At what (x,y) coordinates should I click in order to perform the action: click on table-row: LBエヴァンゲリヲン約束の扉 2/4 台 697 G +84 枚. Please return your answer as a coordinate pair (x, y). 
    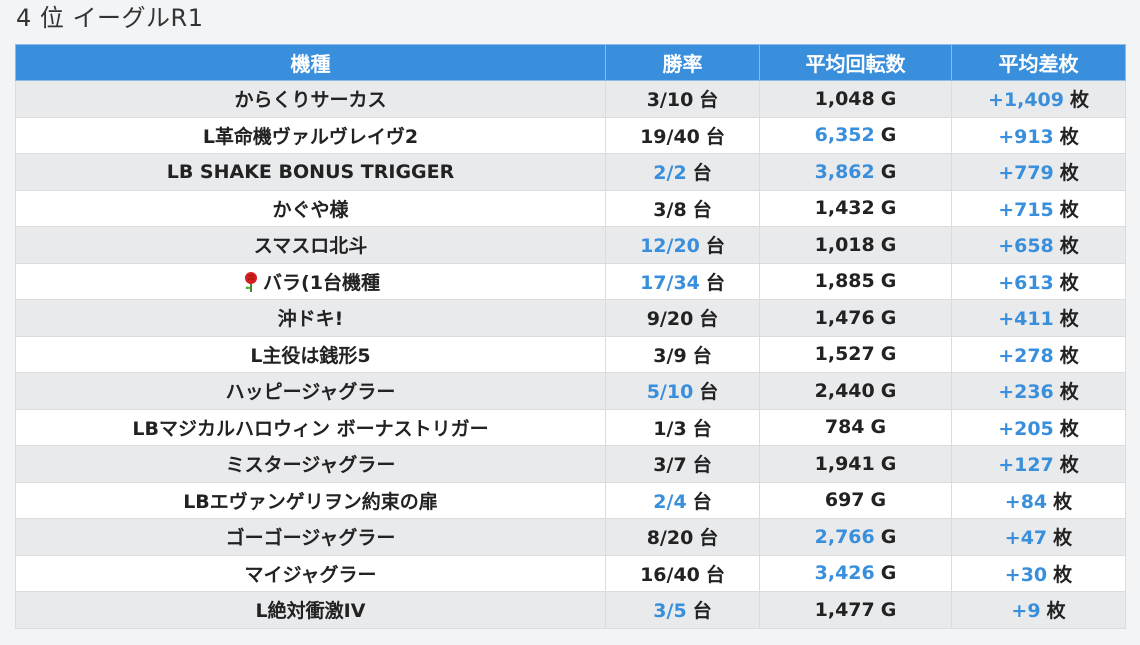
    Looking at the image, I should click on (570, 500).